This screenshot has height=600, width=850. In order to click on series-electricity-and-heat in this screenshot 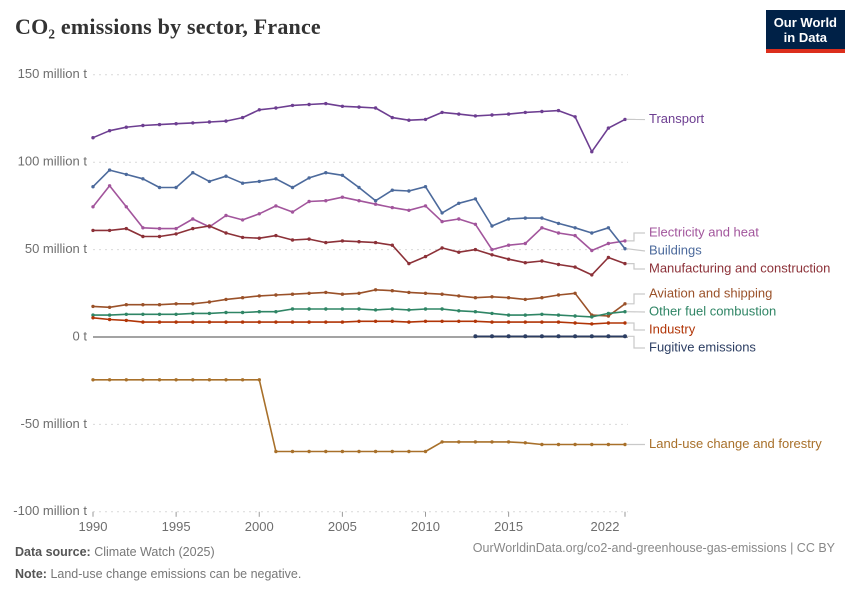, I will do `click(359, 218)`.